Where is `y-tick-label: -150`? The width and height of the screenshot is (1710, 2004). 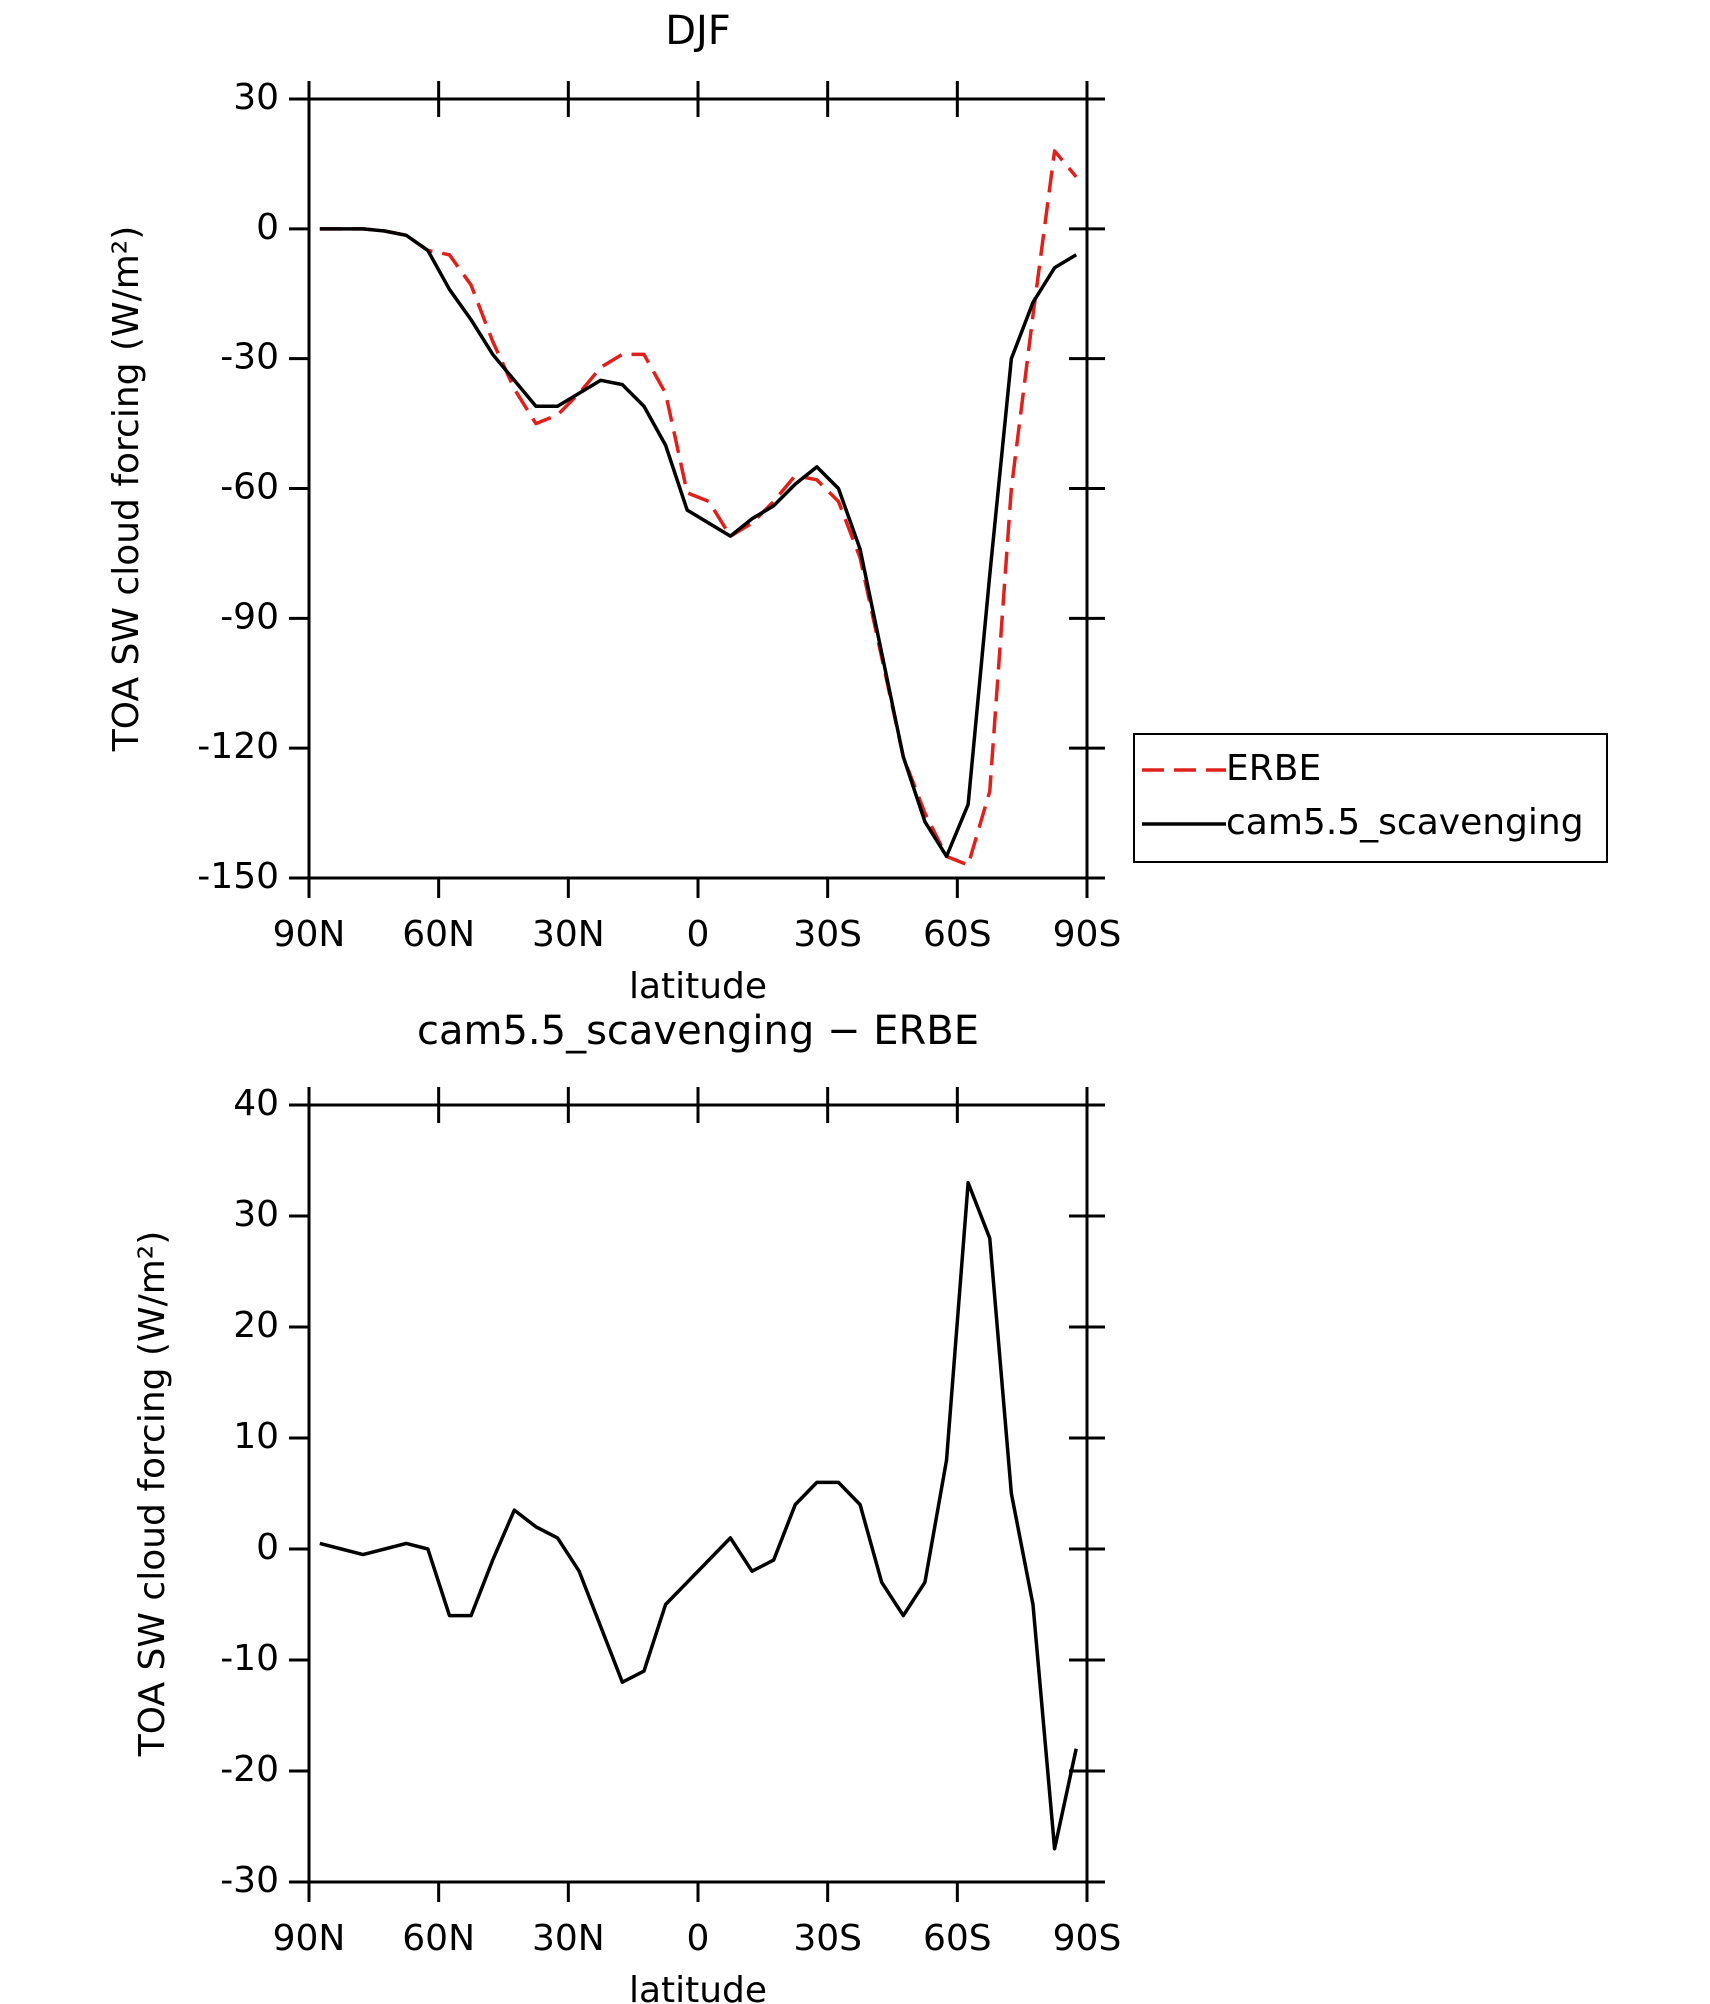 y-tick-label: -150 is located at coordinates (238, 876).